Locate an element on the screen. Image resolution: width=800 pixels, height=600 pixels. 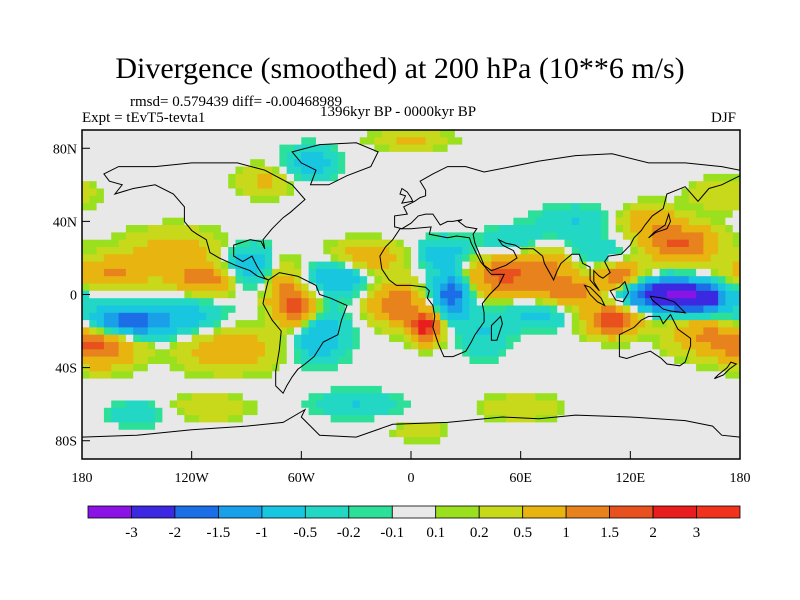
colorbar-label: -2 is located at coordinates (175, 533).